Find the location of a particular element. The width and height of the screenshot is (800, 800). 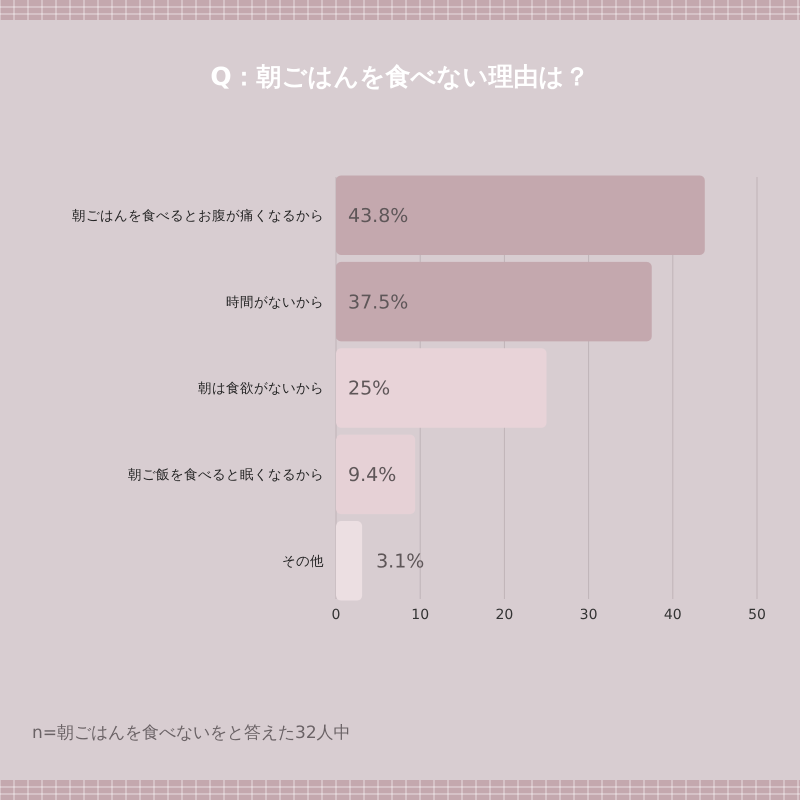

data-label: 9.4% is located at coordinates (372, 475).